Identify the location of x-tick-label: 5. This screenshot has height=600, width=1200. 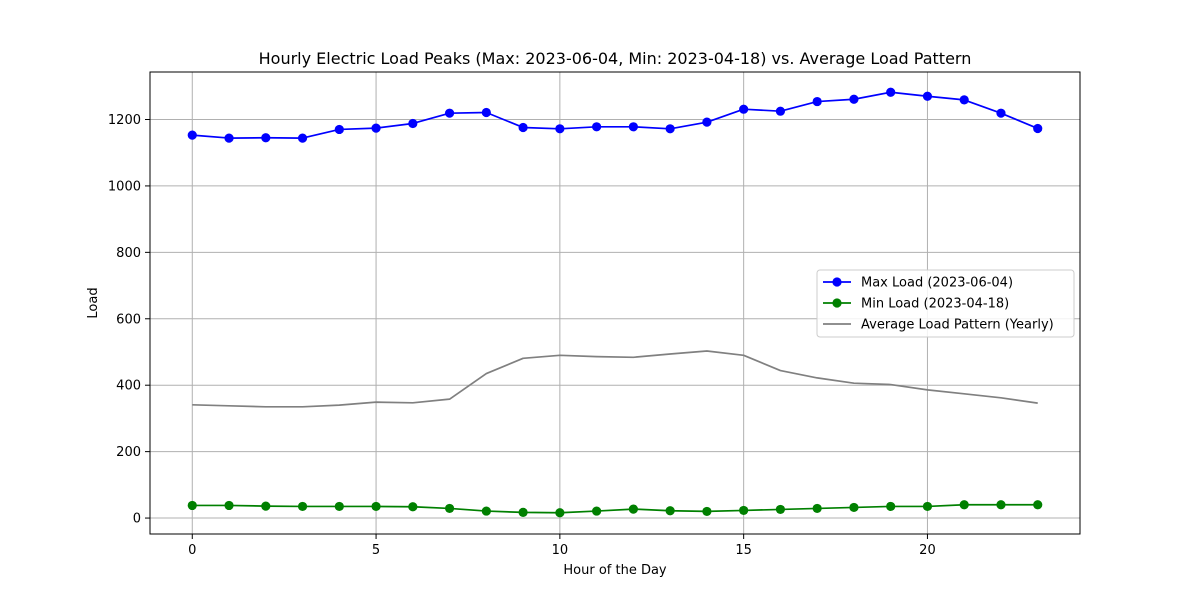
(376, 550).